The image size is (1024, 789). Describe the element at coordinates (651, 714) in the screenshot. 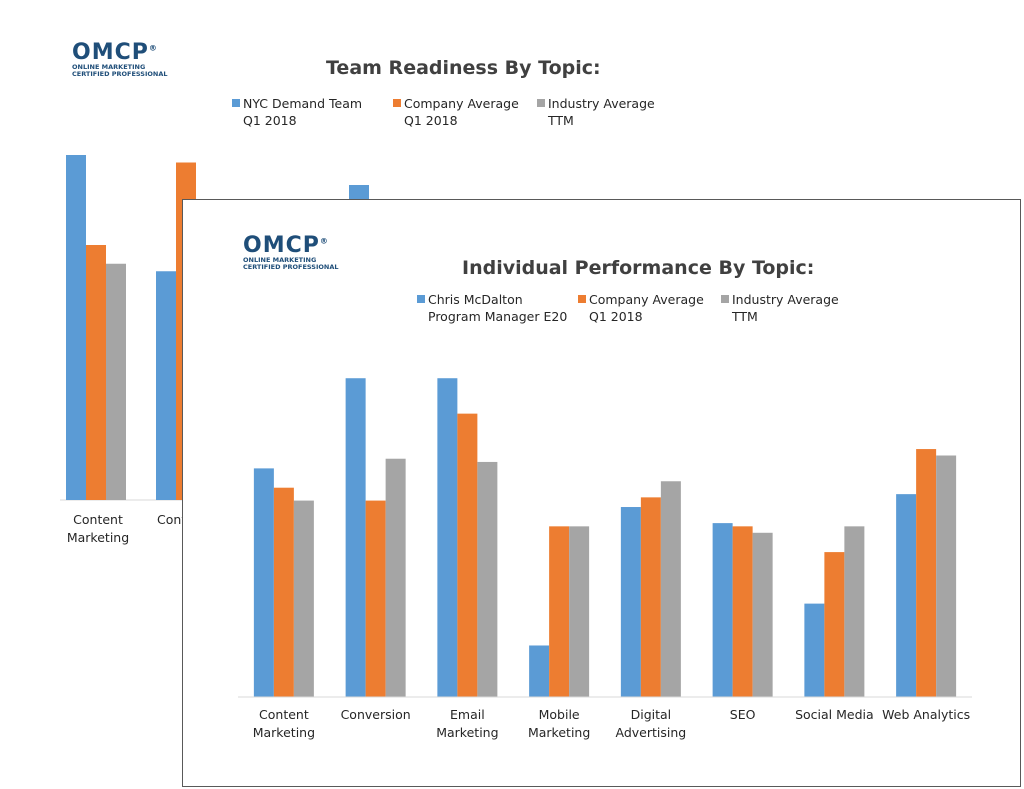

I see `x-tick-label: Digital` at that location.